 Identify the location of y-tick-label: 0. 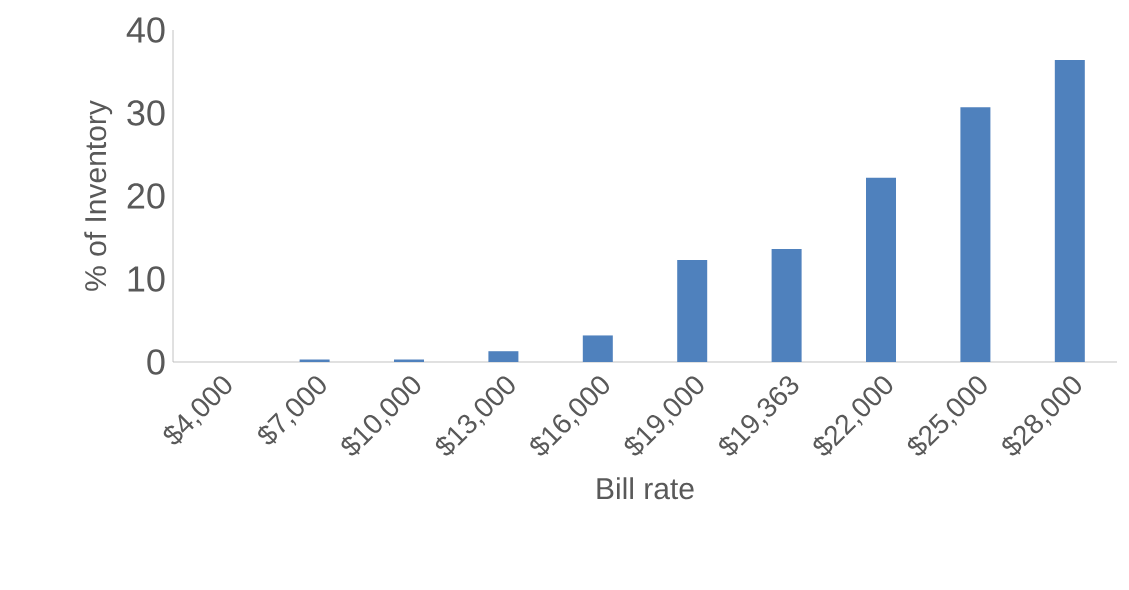
(156, 362).